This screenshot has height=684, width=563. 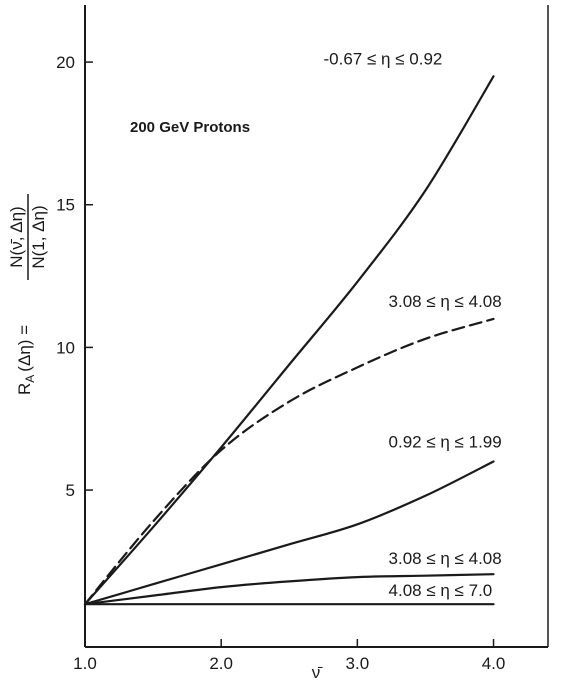 I want to click on x-axis-label: ν̄, so click(x=318, y=672).